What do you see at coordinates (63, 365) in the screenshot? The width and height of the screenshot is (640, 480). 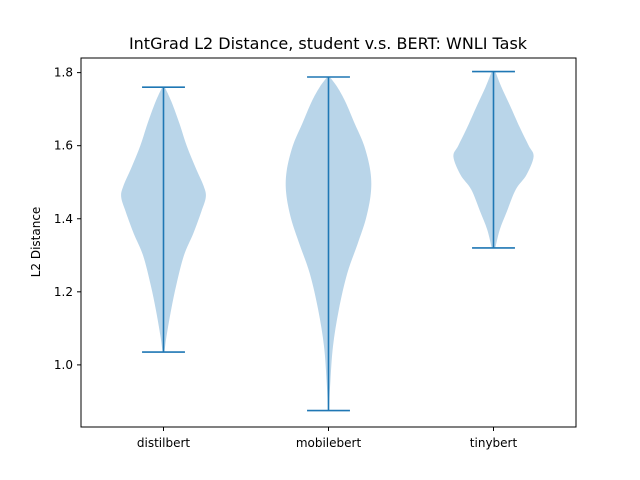 I see `y-tick-label: 1.0` at bounding box center [63, 365].